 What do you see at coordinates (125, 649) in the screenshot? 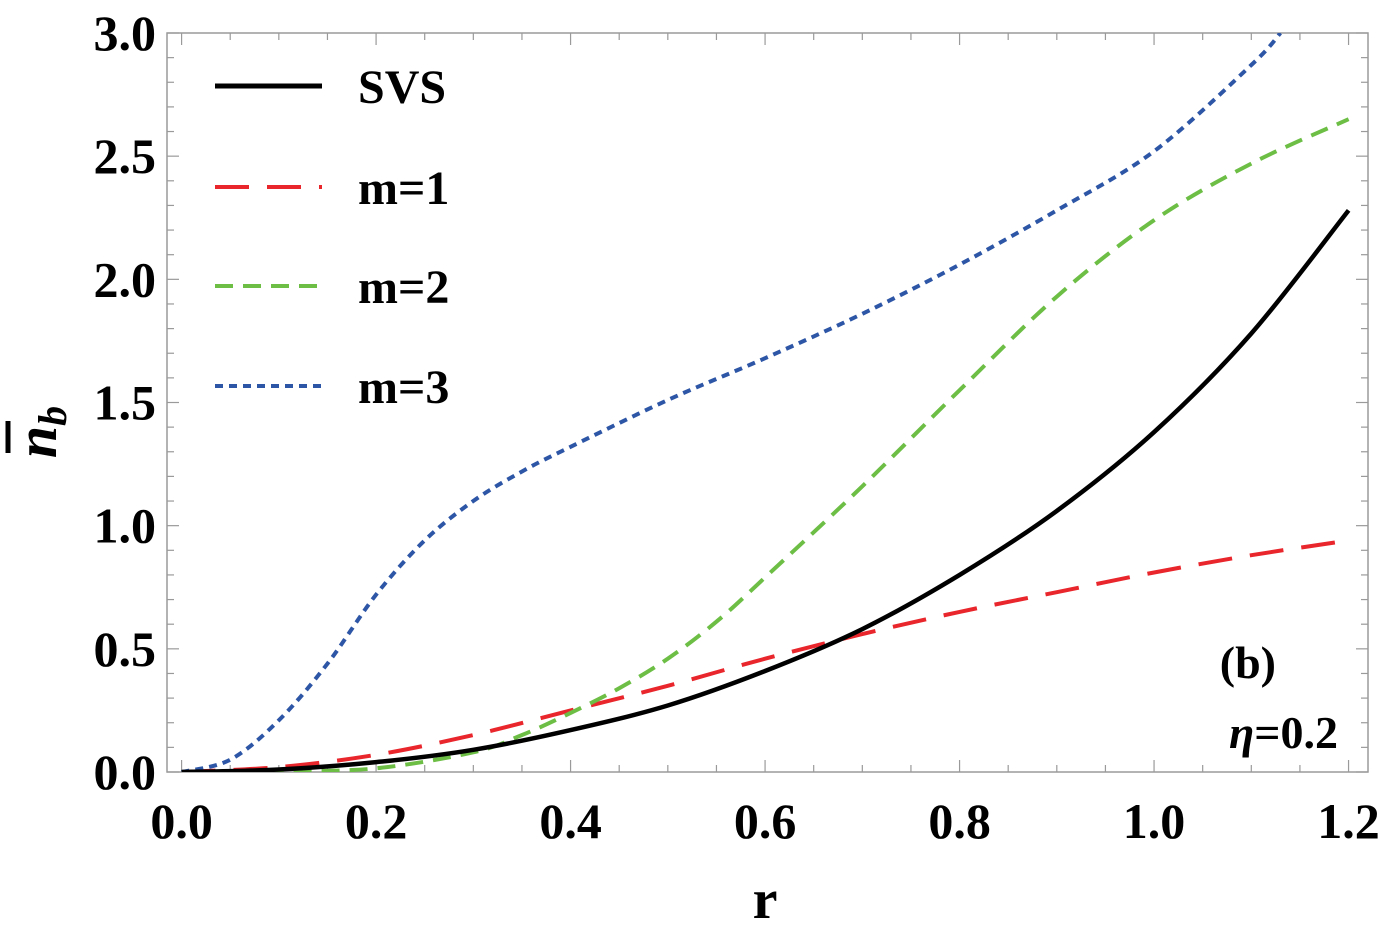
I see `y-tick-label: 0.5` at bounding box center [125, 649].